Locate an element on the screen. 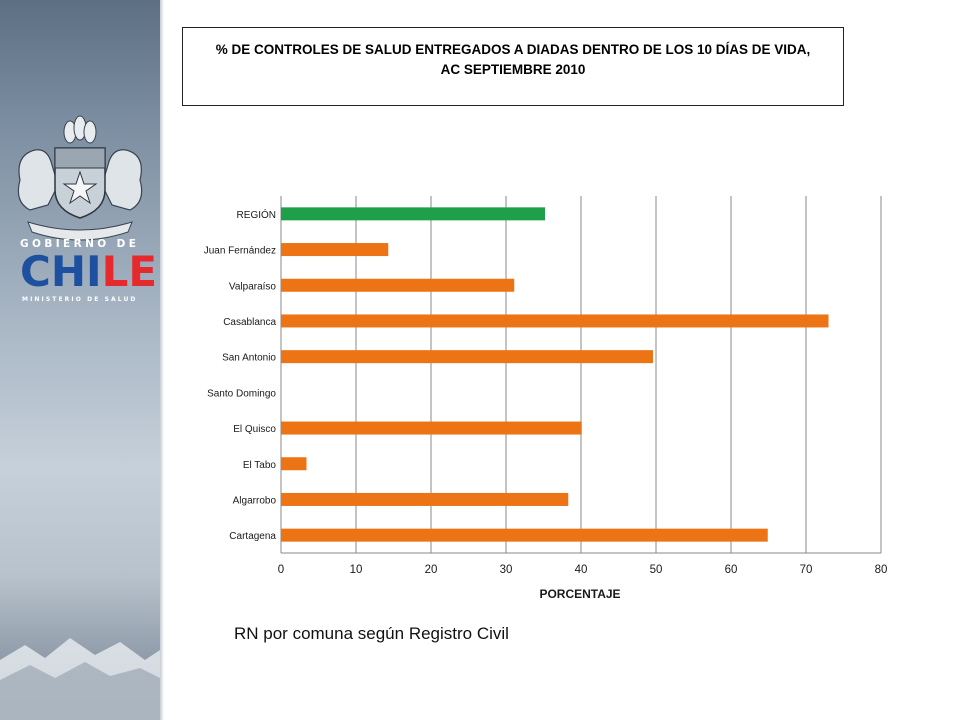 The width and height of the screenshot is (960, 720). category-label: Cartagena is located at coordinates (252, 536).